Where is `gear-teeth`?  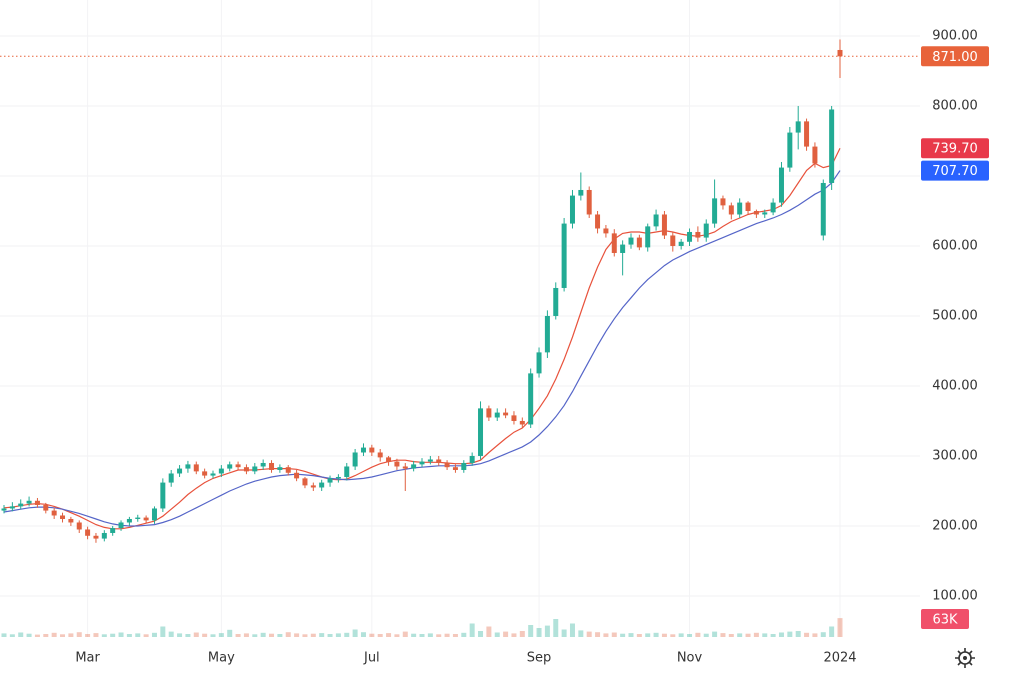
gear-teeth is located at coordinates (965, 658).